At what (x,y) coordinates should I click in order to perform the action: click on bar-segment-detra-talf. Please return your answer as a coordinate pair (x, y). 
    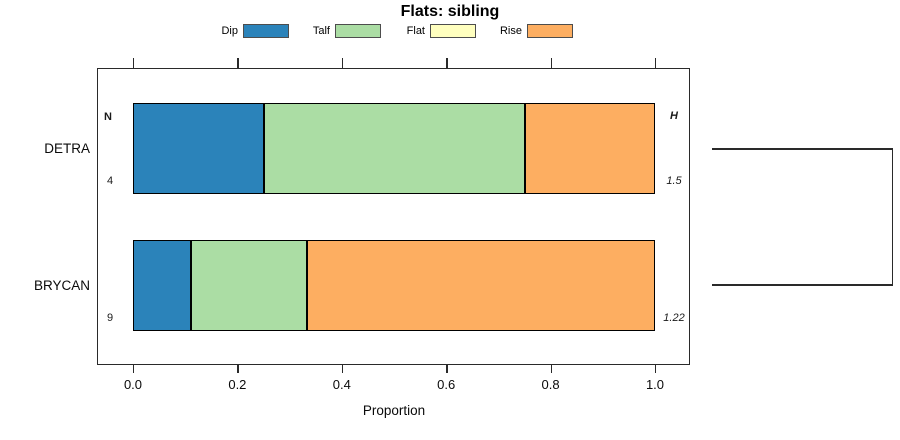
    Looking at the image, I should click on (394, 148).